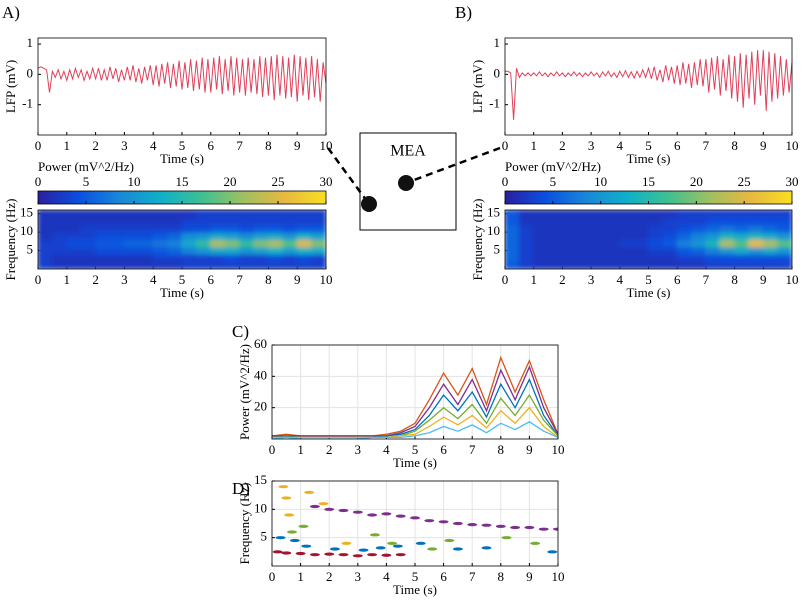  I want to click on x-tick-label: 1, so click(67, 279).